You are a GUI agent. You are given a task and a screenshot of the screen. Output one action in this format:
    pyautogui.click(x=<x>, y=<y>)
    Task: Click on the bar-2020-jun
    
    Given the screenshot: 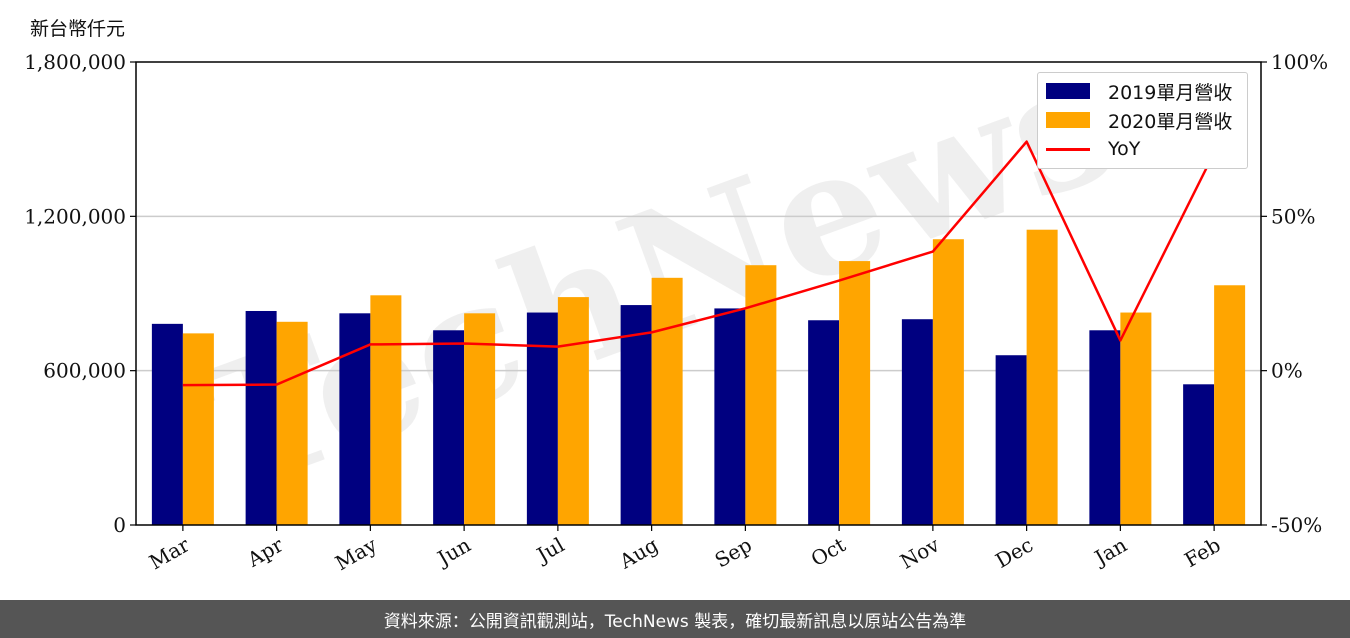 What is the action you would take?
    pyautogui.click(x=480, y=419)
    